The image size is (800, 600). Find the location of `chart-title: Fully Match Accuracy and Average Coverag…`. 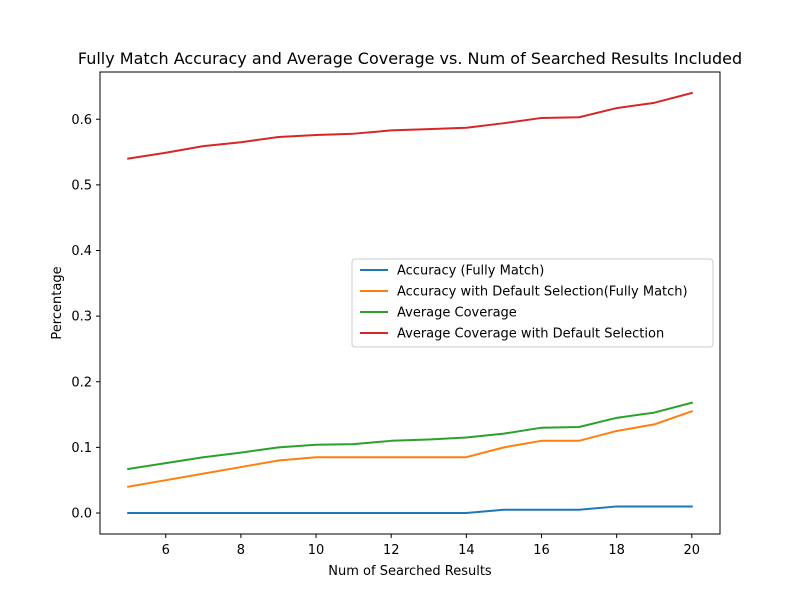

chart-title: Fully Match Accuracy and Average Coverag… is located at coordinates (410, 58).